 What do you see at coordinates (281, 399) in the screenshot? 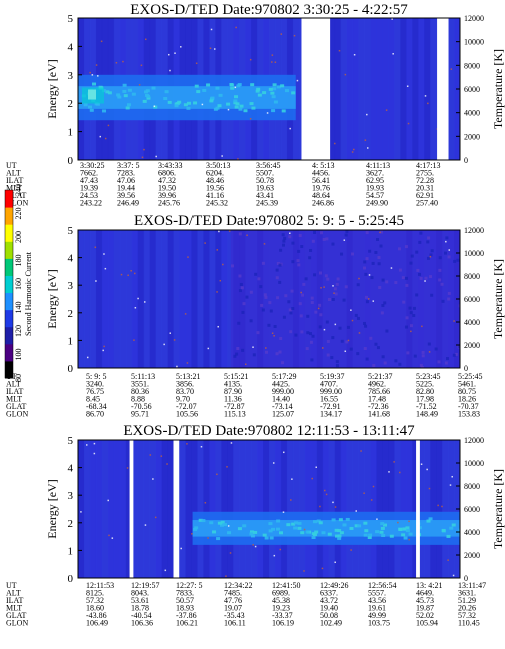
I see `orbit-cell: 14.40` at bounding box center [281, 399].